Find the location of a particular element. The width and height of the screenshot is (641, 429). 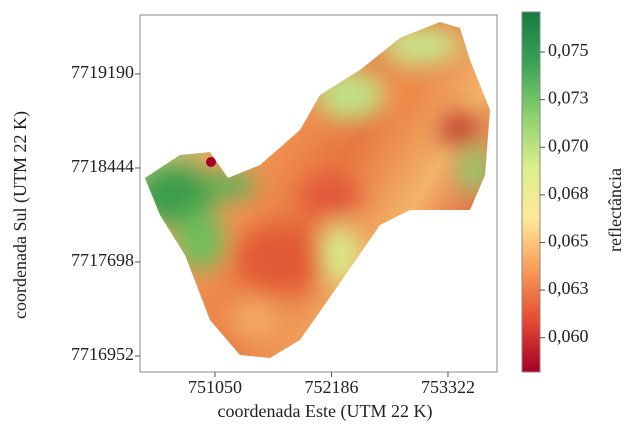

colorbar is located at coordinates (531, 192).